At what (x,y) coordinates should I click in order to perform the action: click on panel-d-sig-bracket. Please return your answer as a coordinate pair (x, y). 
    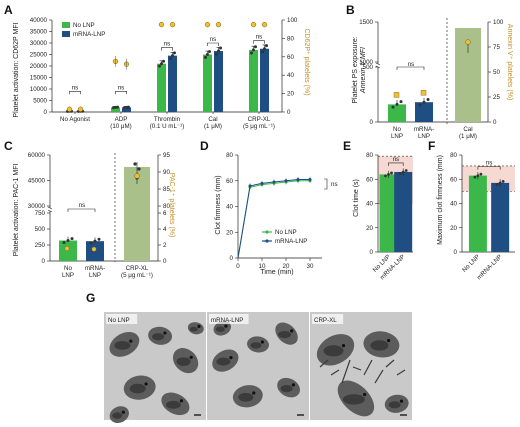
    Looking at the image, I should click on (326, 184).